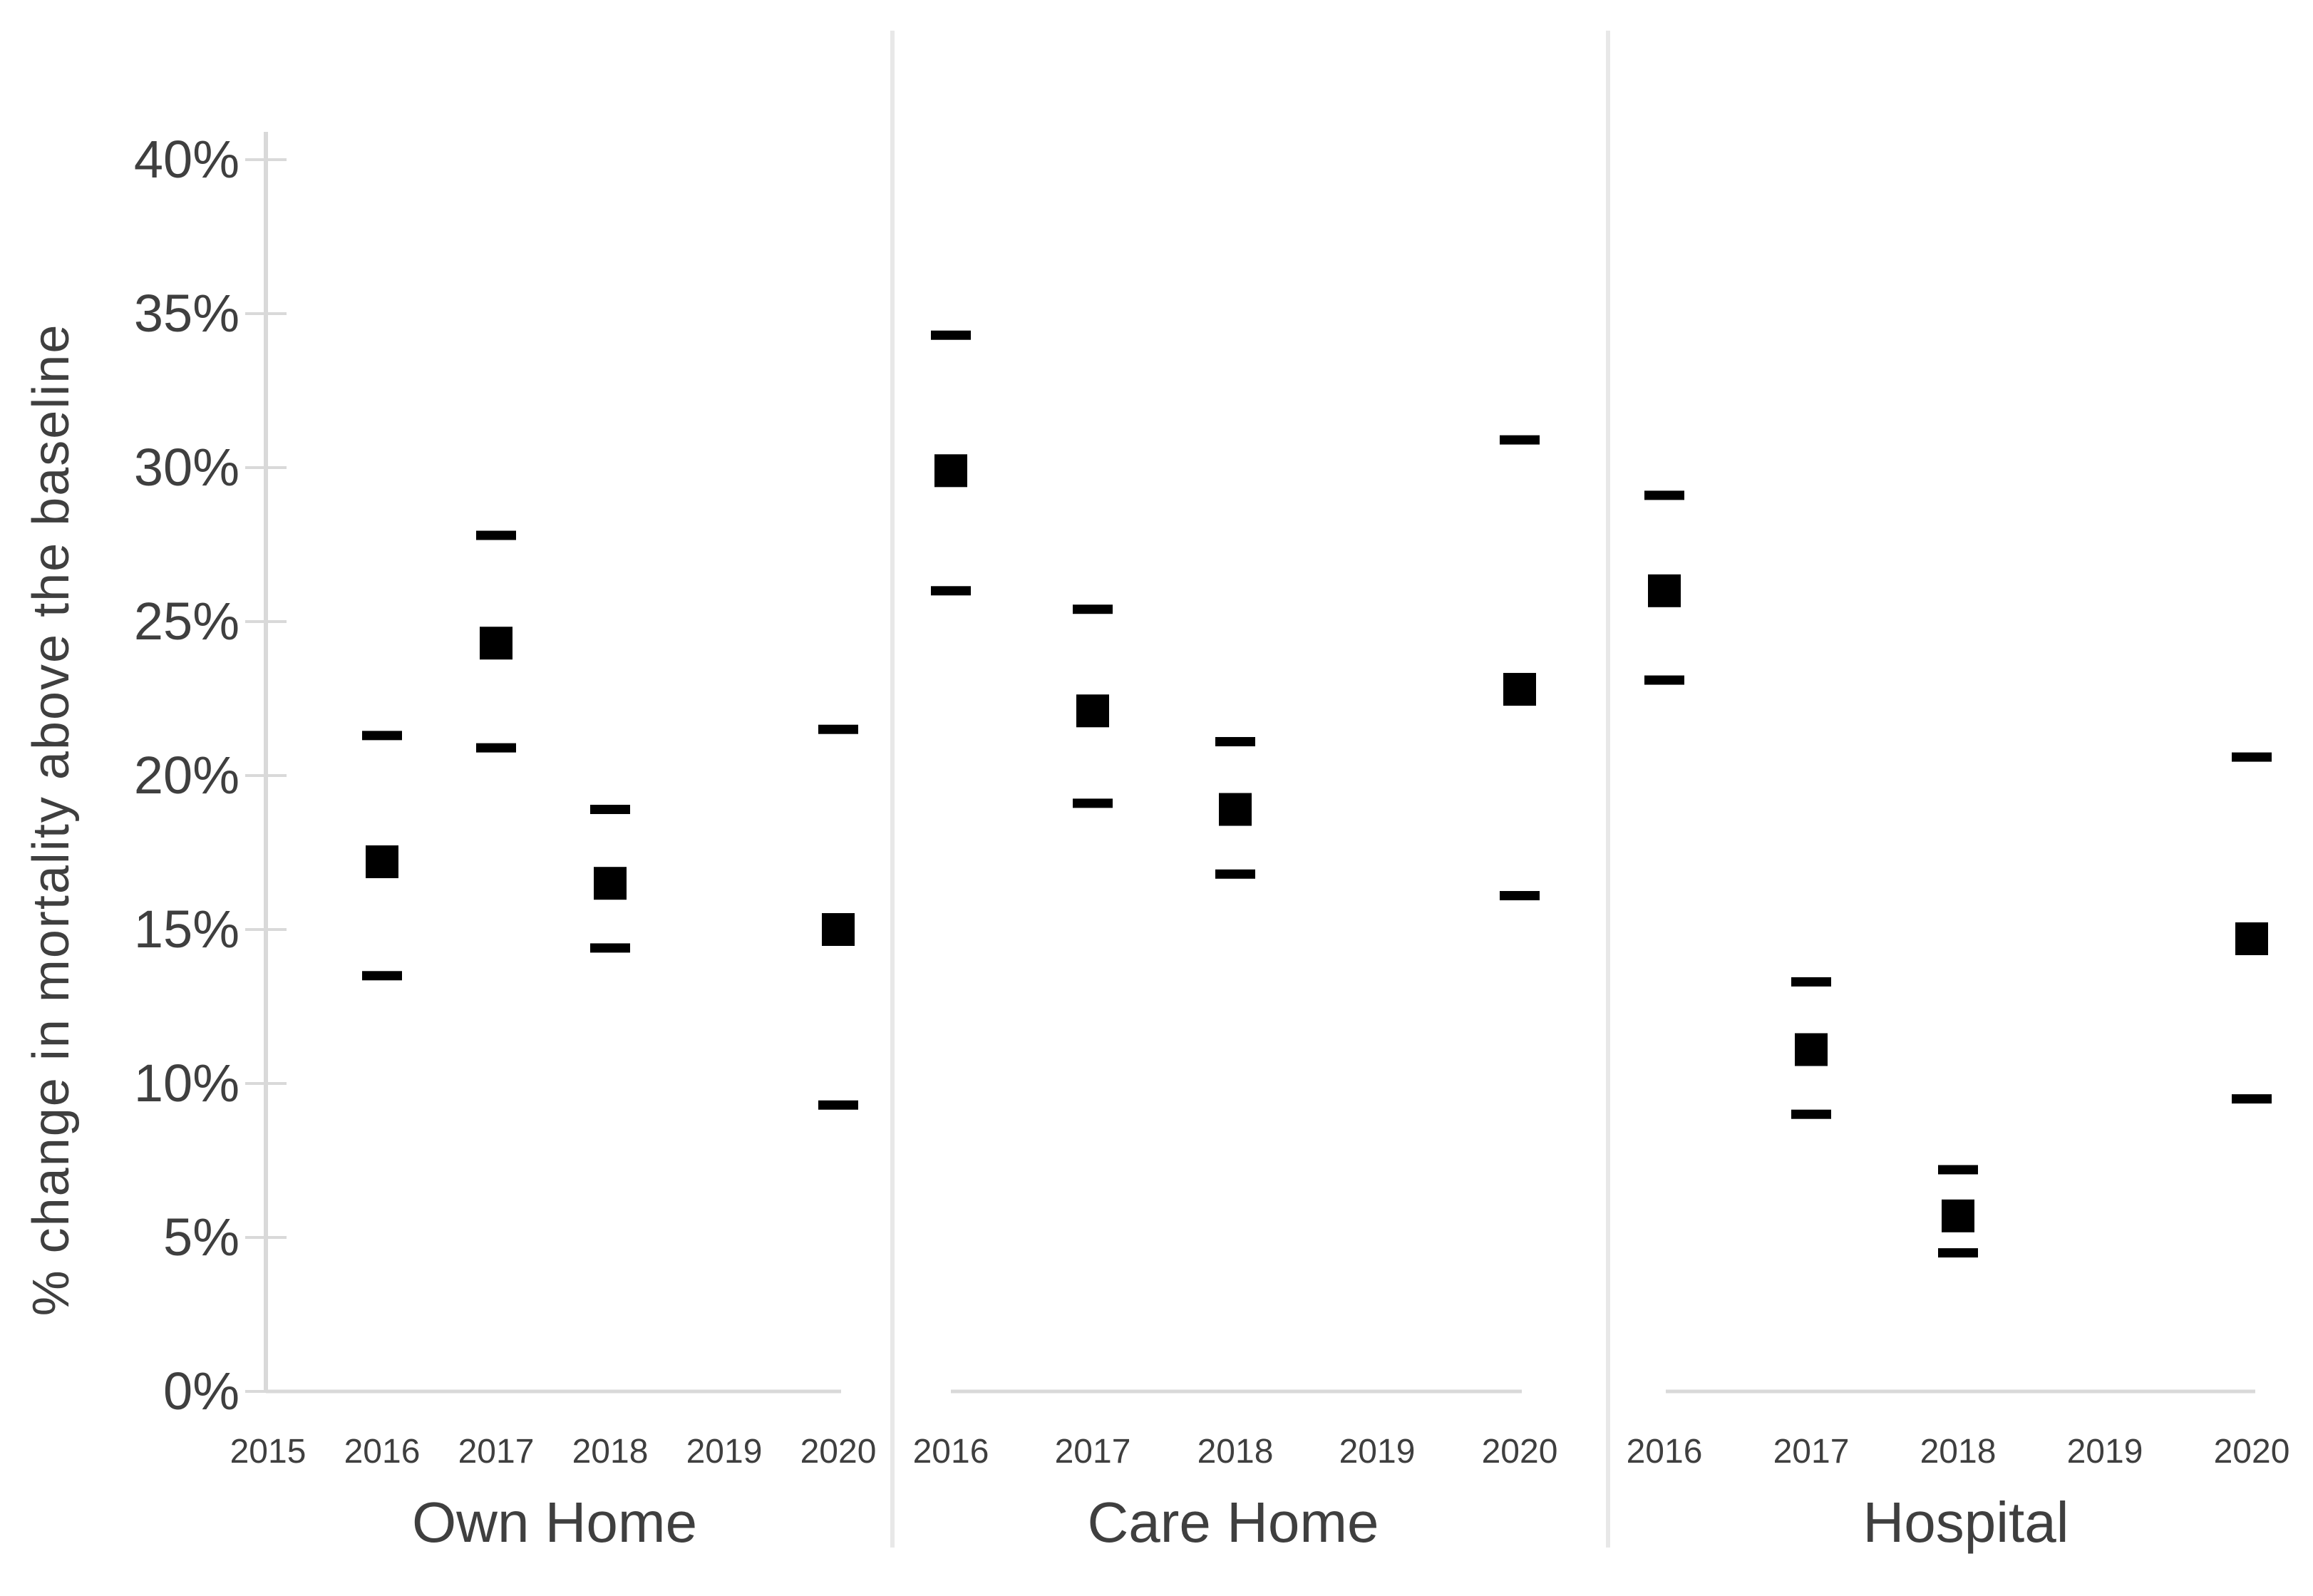 The image size is (2313, 1596). I want to click on y-tick-label: 0%, so click(201, 1391).